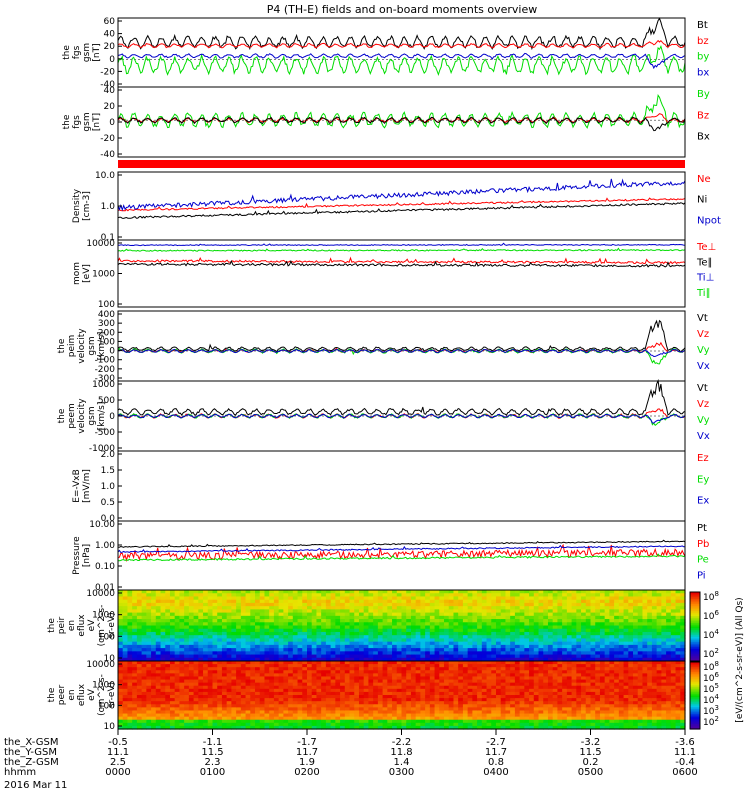  What do you see at coordinates (401, 543) in the screenshot?
I see `series-line-Pt` at bounding box center [401, 543].